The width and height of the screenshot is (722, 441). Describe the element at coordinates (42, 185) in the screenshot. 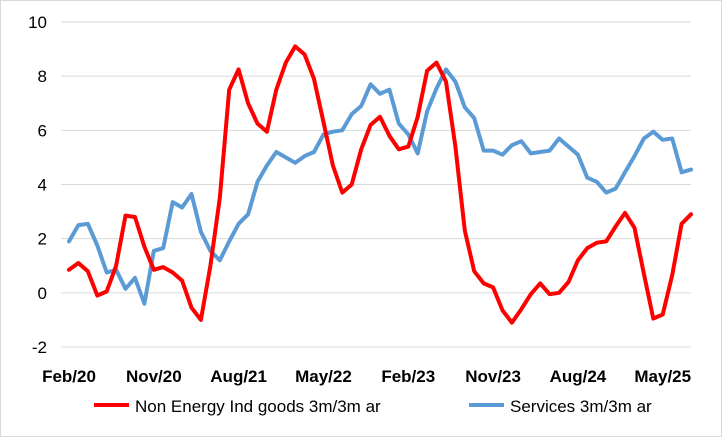

I see `y-tick-label: 4` at that location.